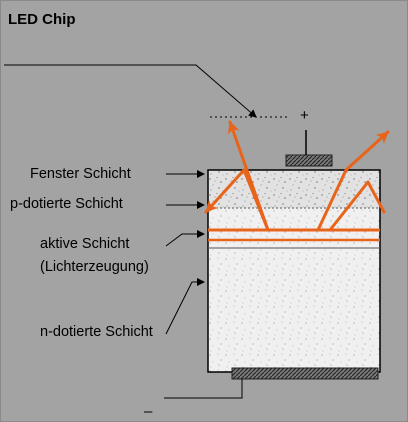 The width and height of the screenshot is (408, 422). Describe the element at coordinates (96, 332) in the screenshot. I see `label-n-doped-layer: n-dotierte Schicht` at that location.